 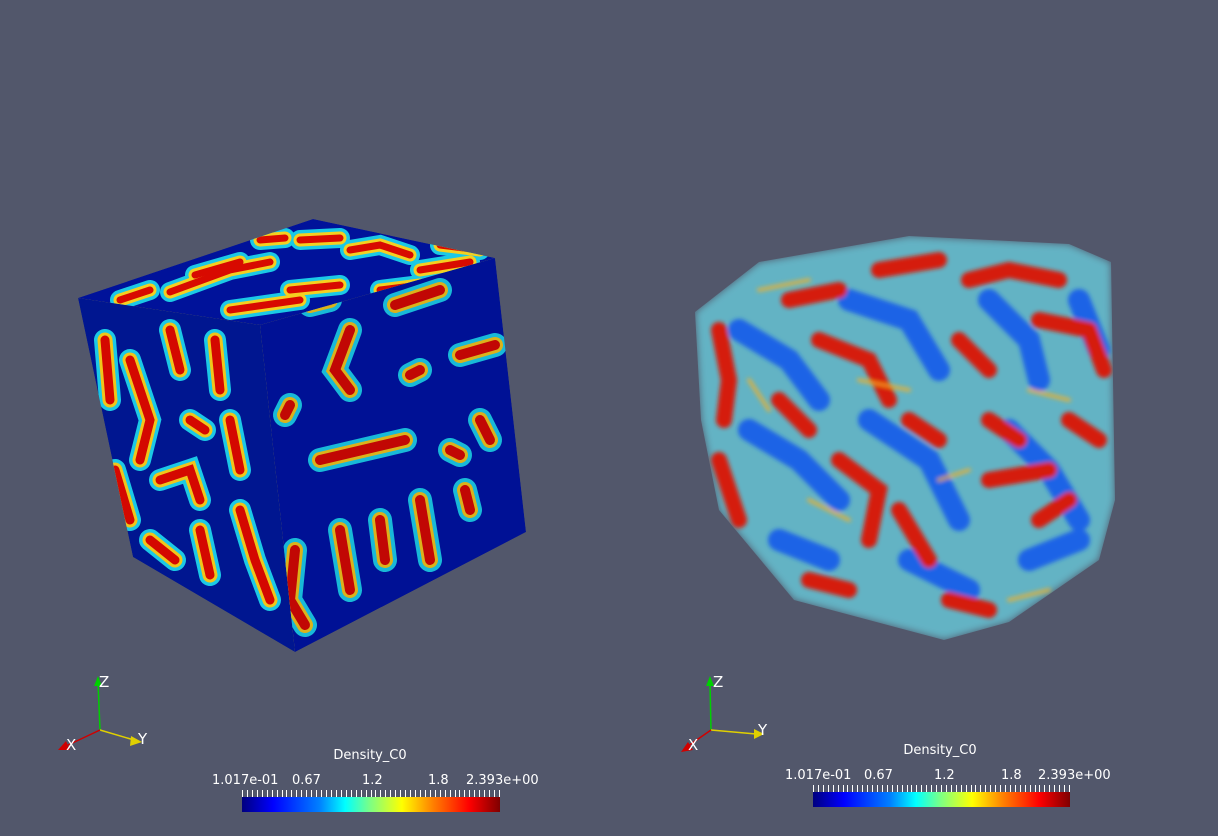 What do you see at coordinates (940, 750) in the screenshot?
I see `colorbar-title: Density_C0` at bounding box center [940, 750].